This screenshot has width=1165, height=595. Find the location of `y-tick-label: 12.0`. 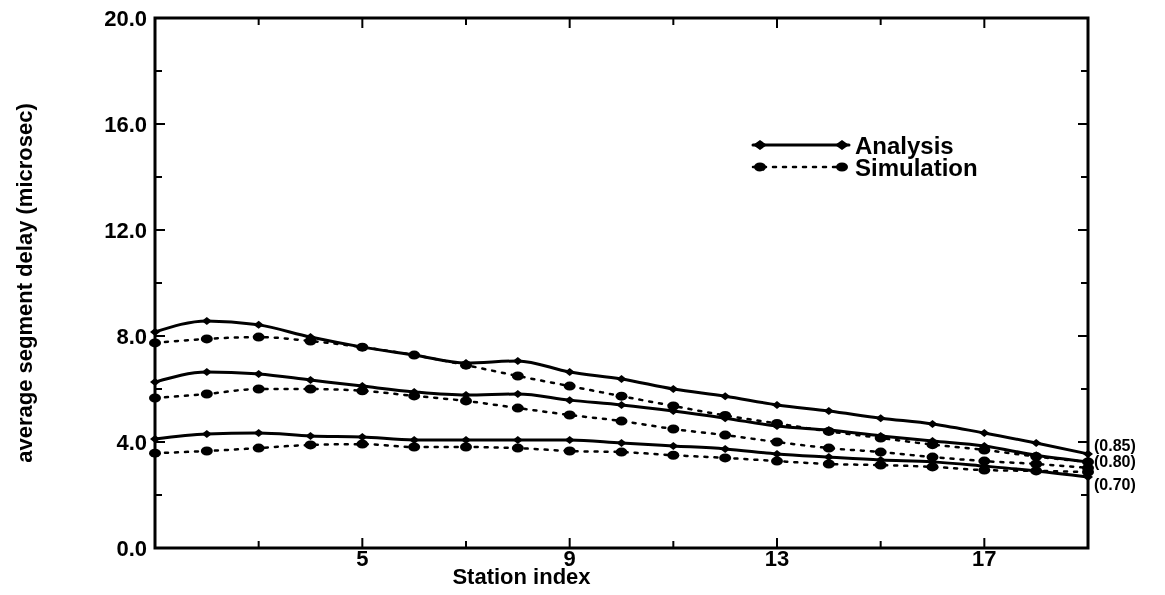

y-tick-label: 12.0 is located at coordinates (125, 230).